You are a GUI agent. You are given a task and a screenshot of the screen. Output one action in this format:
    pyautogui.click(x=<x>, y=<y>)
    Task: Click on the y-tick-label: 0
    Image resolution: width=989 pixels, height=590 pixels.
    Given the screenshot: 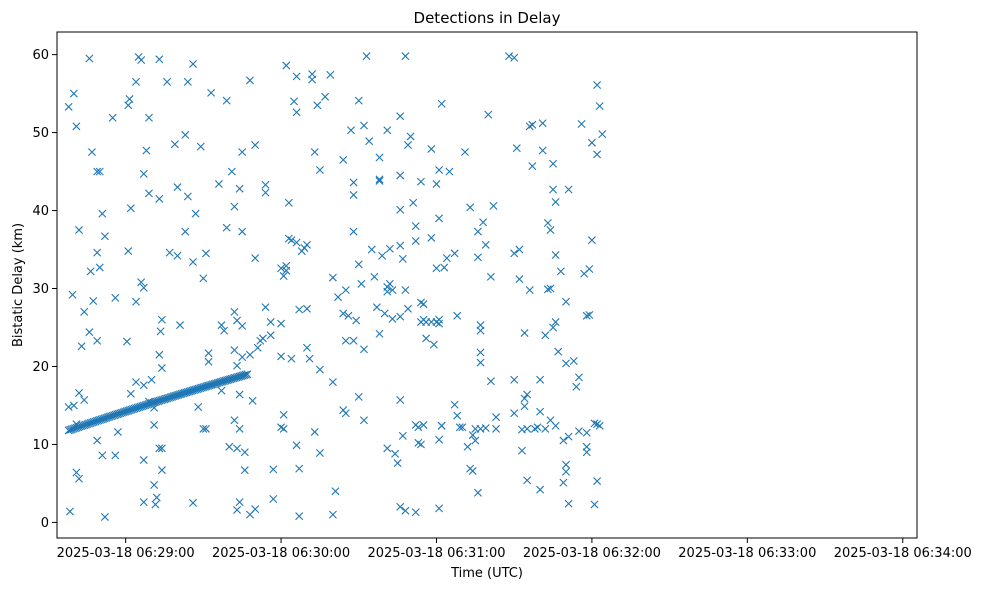 What is the action you would take?
    pyautogui.click(x=45, y=523)
    